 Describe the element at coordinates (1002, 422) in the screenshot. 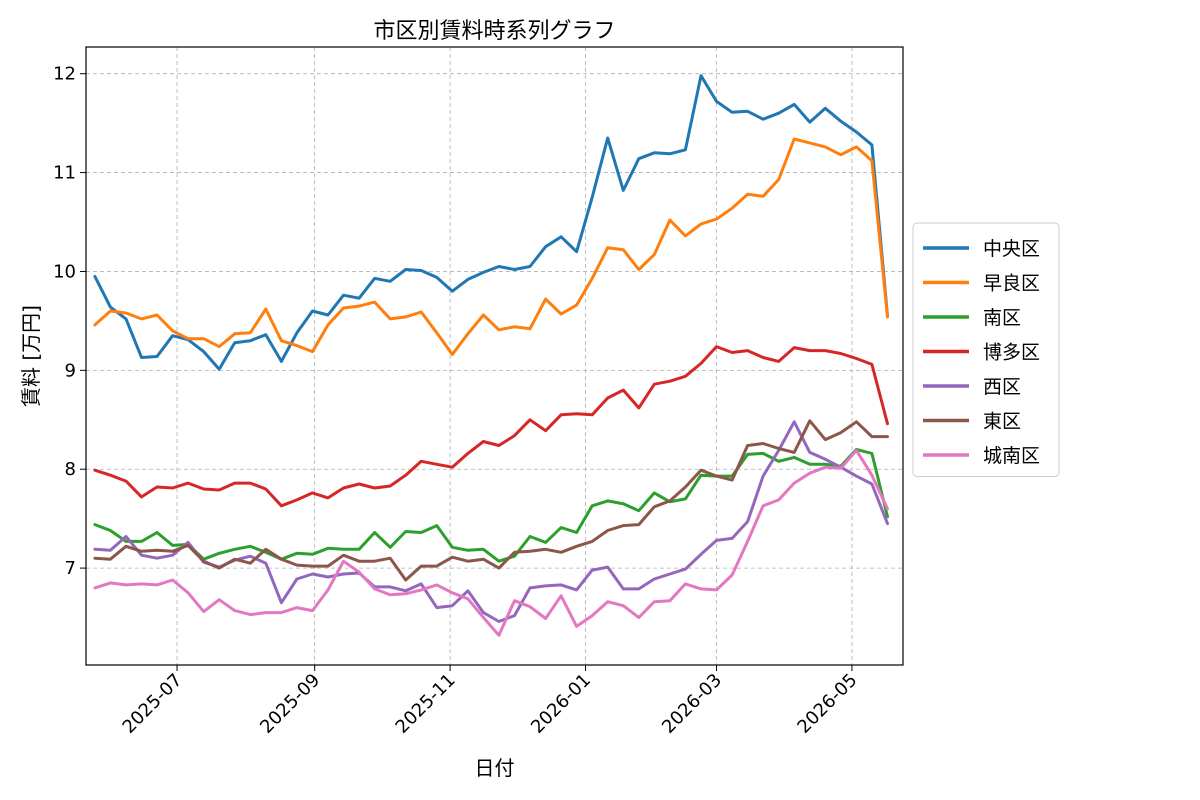

I see `legend-label: 東区` at that location.